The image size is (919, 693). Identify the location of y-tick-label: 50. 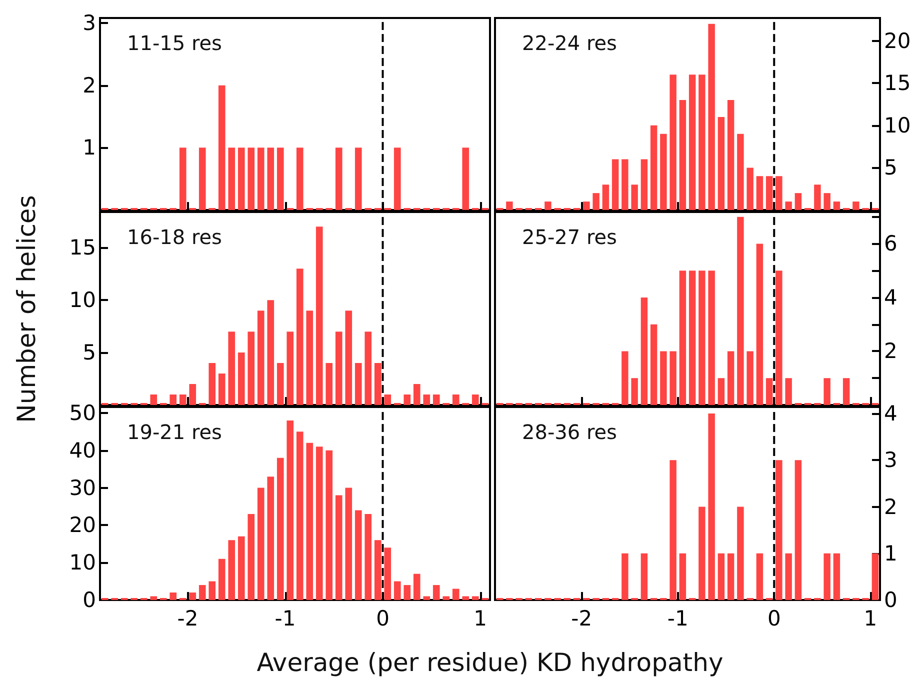
(82, 412).